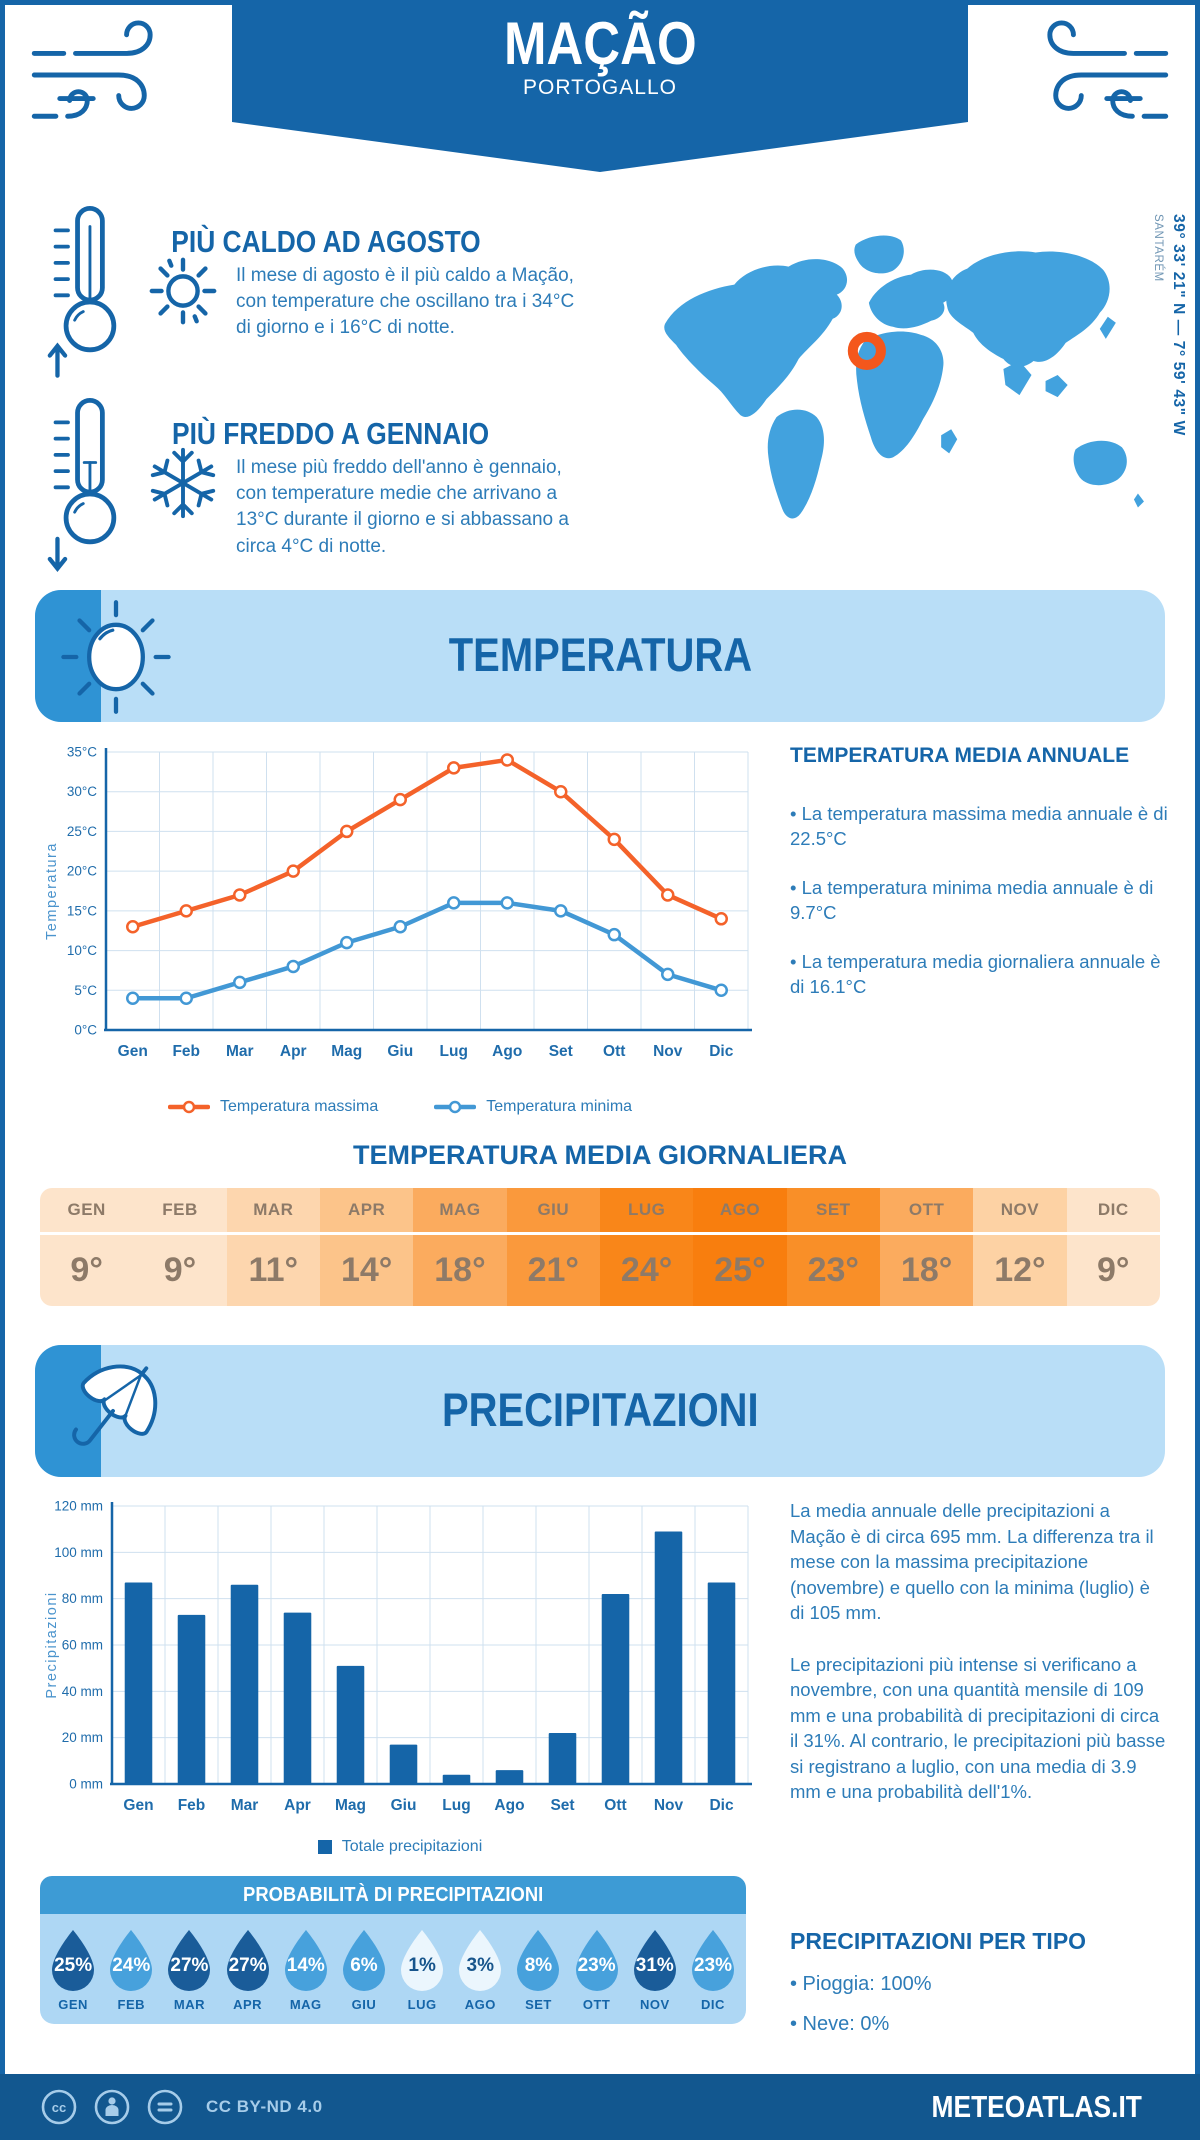 This screenshot has width=1200, height=2140. I want to click on temp-table-month: MAR, so click(273, 1211).